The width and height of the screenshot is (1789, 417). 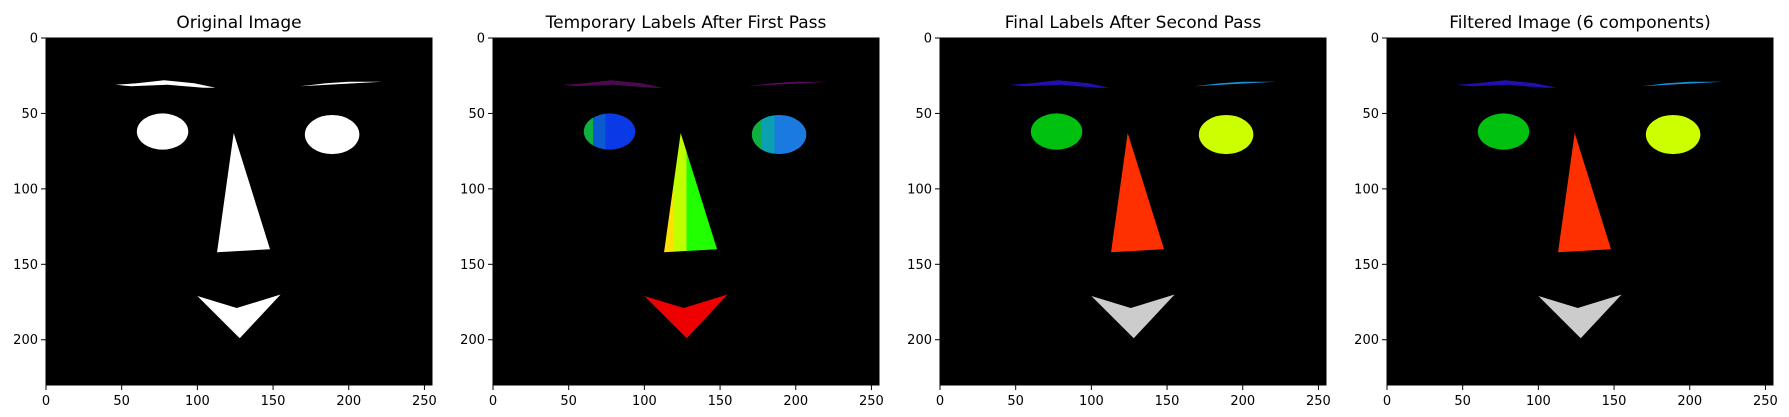 I want to click on panel-title: Filtered Image (6 components), so click(x=1580, y=23).